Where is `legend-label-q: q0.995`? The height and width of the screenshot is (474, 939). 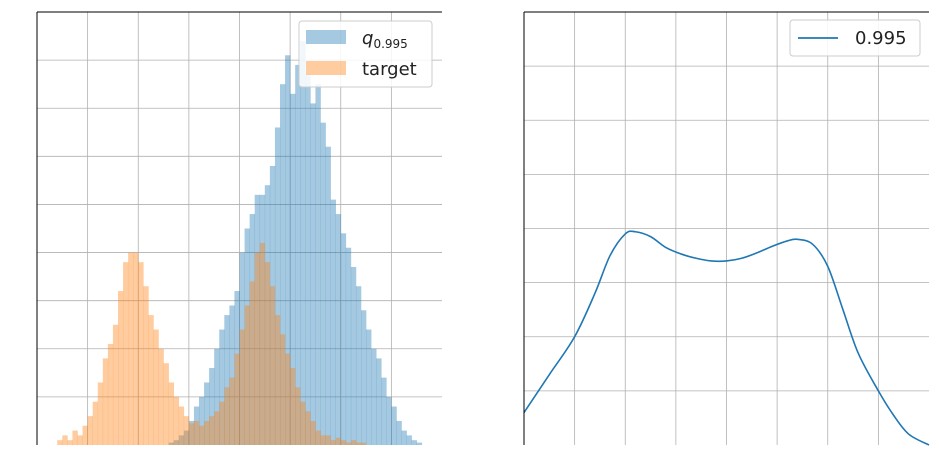
legend-label-q: q0.995 is located at coordinates (385, 39).